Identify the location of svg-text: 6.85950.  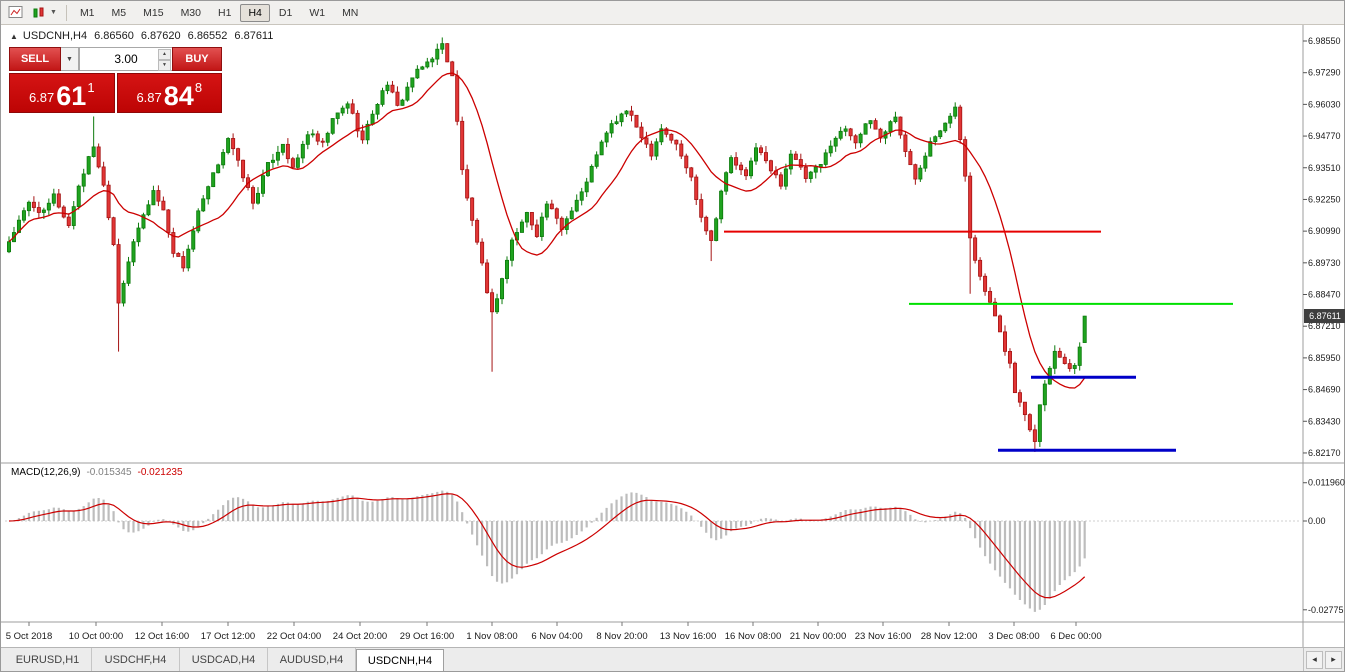
(1324, 358).